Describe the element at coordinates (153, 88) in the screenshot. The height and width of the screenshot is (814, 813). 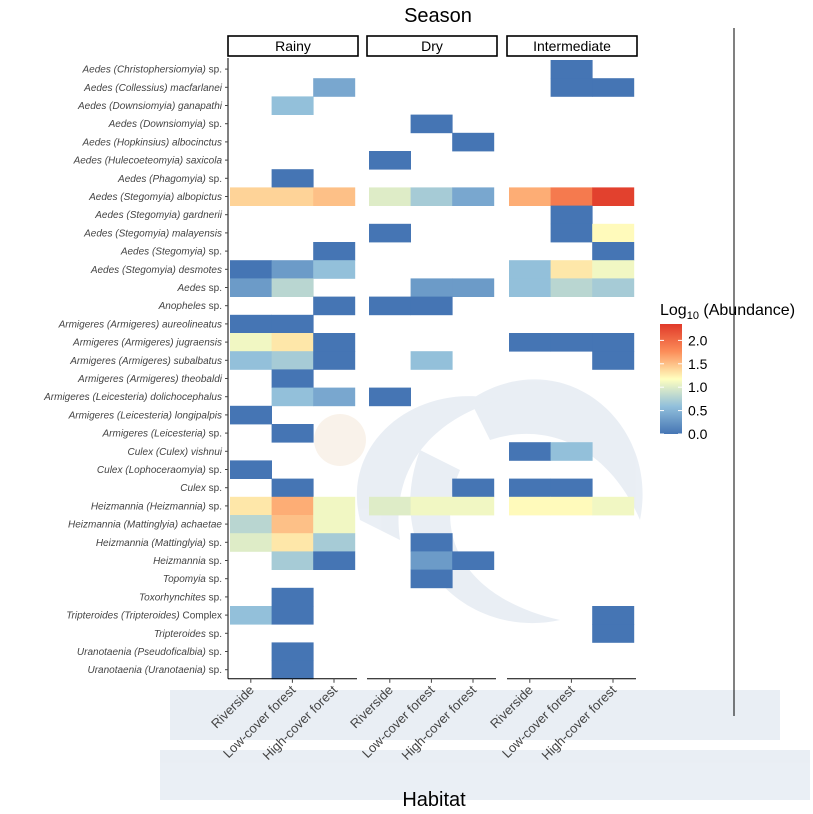
I see `y-tick-label: Aedes (Collessius) macfarlanei` at that location.